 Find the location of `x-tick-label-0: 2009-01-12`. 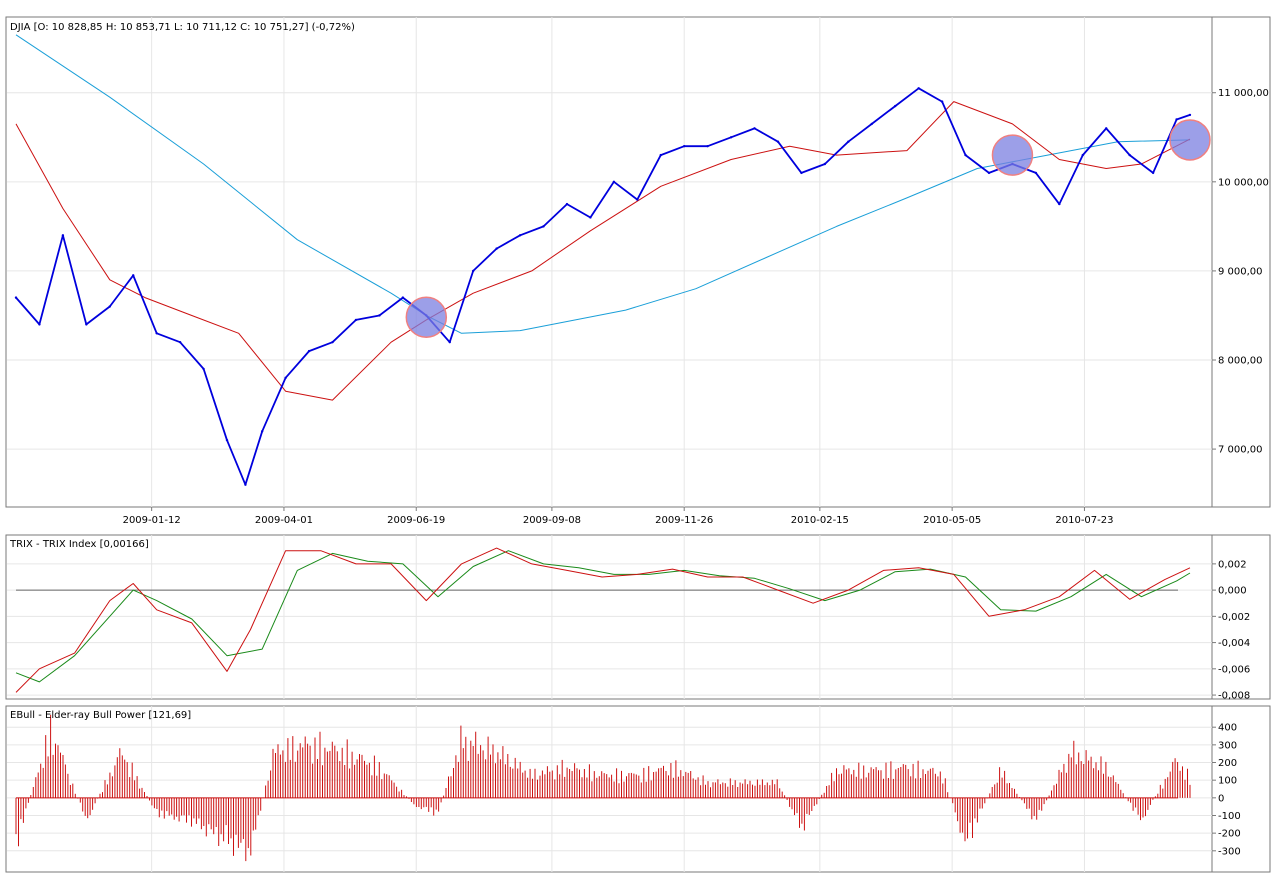

x-tick-label-0: 2009-01-12 is located at coordinates (152, 520).